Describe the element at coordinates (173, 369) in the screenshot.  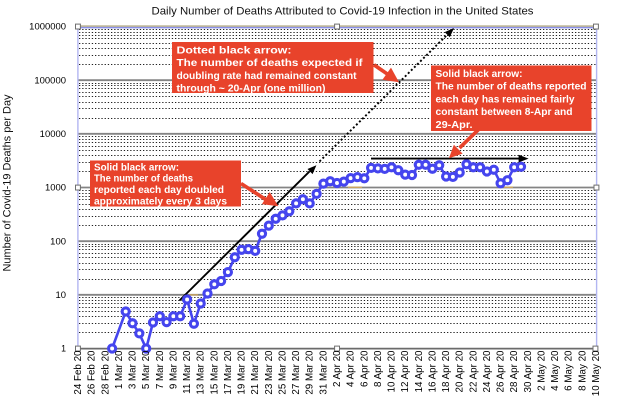
I see `svg-text: 9 Mar 20` at that location.